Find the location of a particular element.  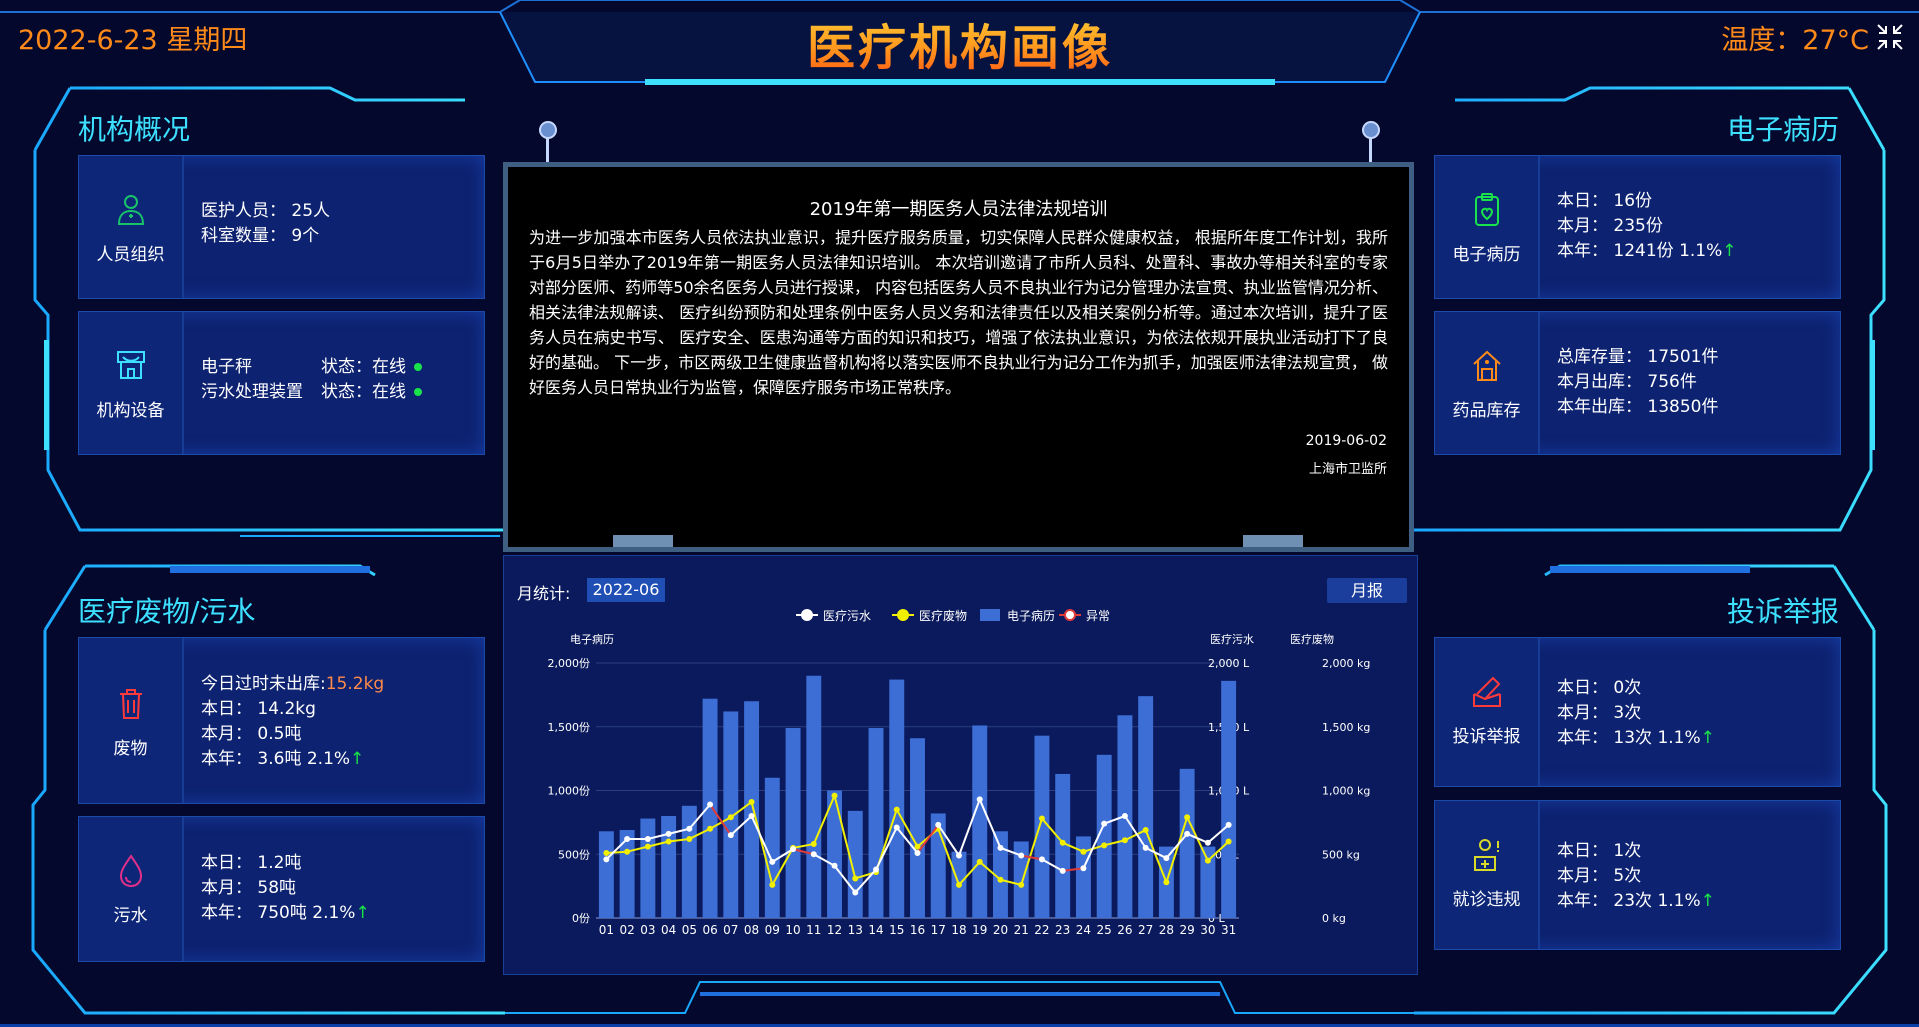

sewage-month: 本月： 58吨 is located at coordinates (285, 888).